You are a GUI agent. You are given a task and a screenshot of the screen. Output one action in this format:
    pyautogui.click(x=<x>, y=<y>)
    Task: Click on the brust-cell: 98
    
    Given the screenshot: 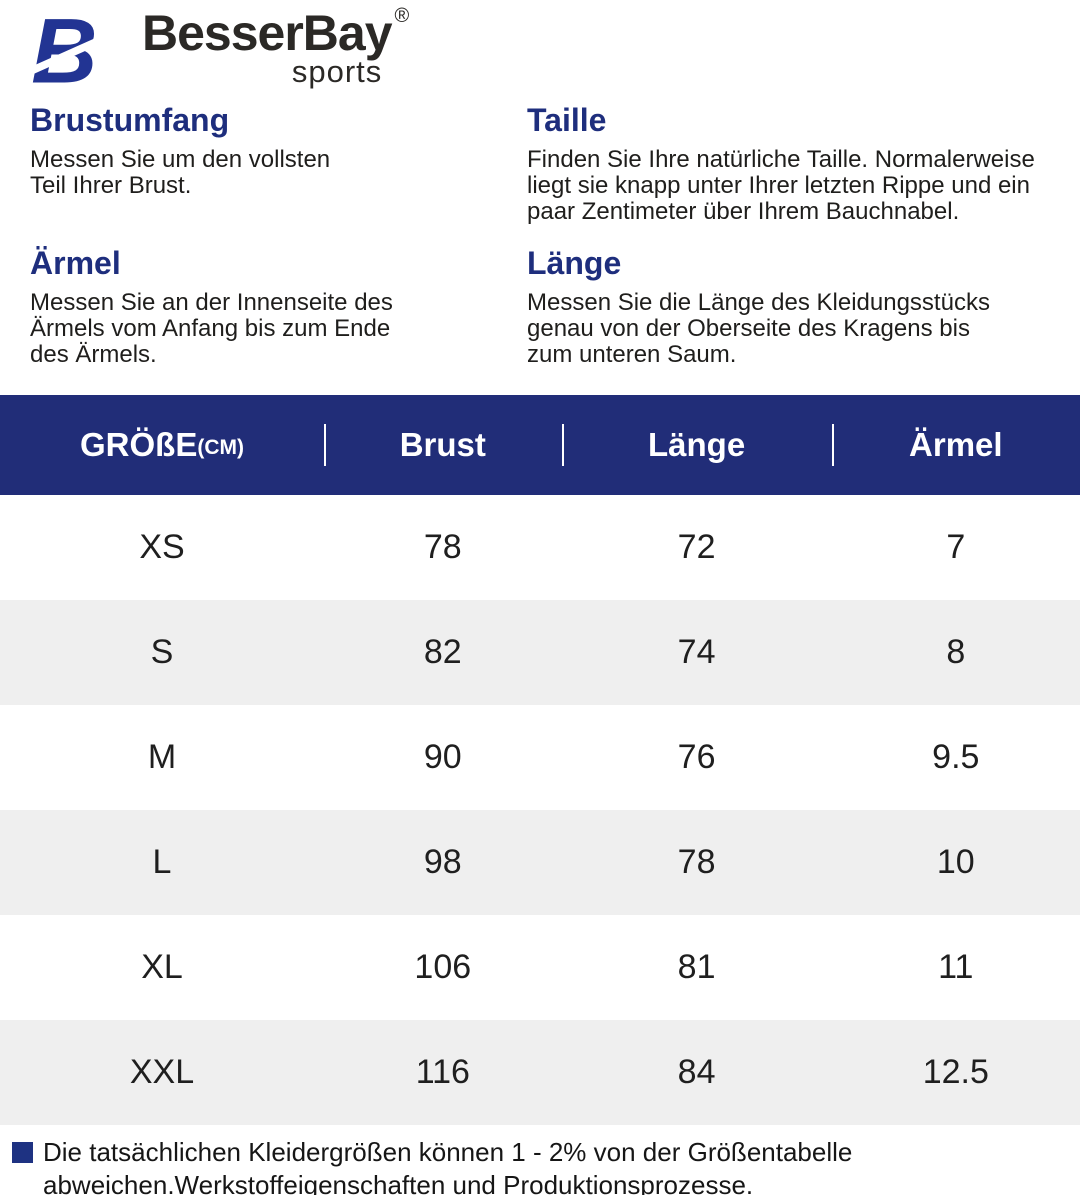 What is the action you would take?
    pyautogui.click(x=442, y=861)
    